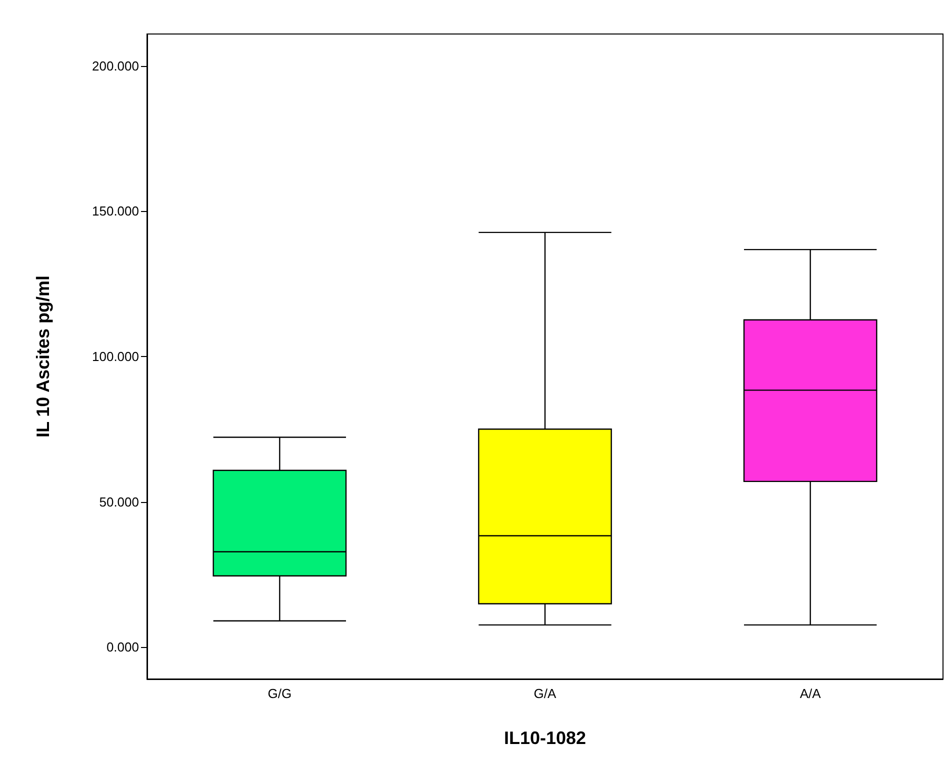 The image size is (950, 768). I want to click on y-axis-title: IL 10 Ascites pg/ml, so click(43, 356).